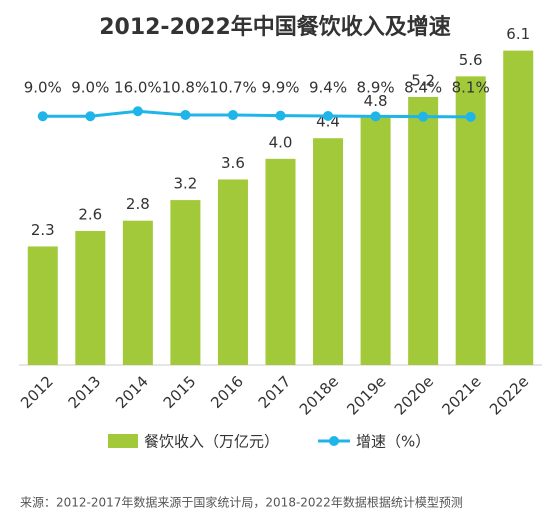  Describe the element at coordinates (180, 392) in the screenshot. I see `x-tick-label: 2015` at that location.